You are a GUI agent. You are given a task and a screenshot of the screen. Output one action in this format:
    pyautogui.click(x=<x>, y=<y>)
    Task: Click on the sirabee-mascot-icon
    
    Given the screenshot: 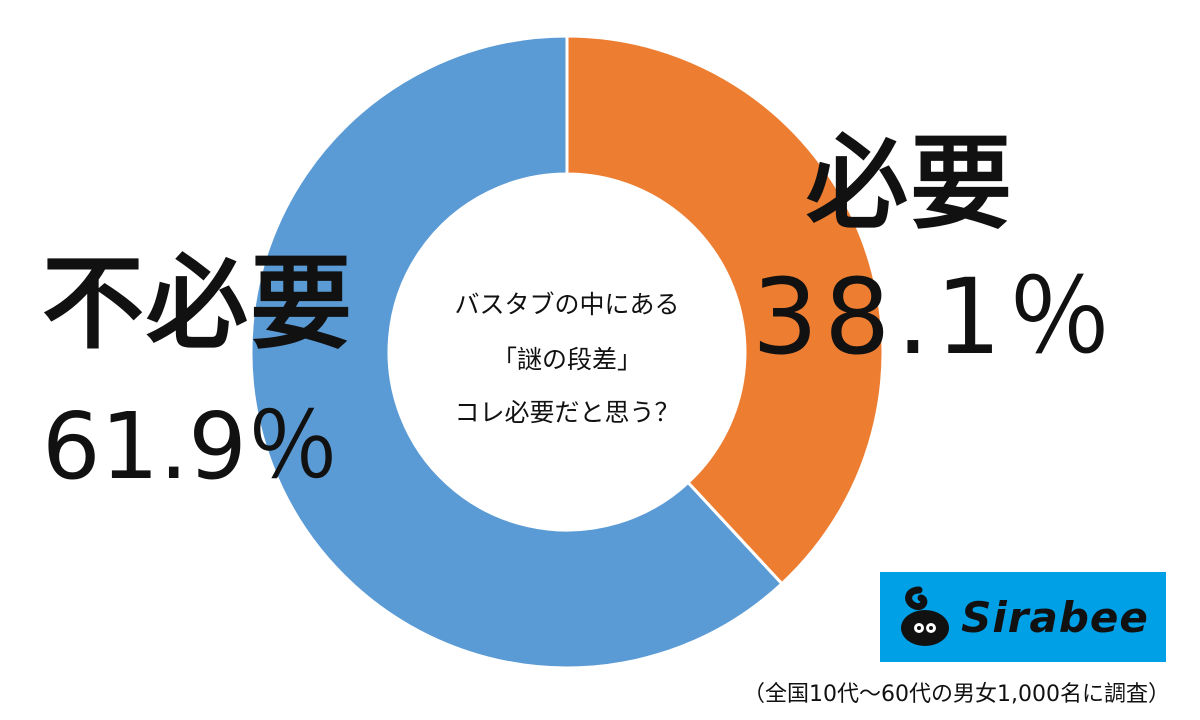 What is the action you would take?
    pyautogui.click(x=925, y=616)
    